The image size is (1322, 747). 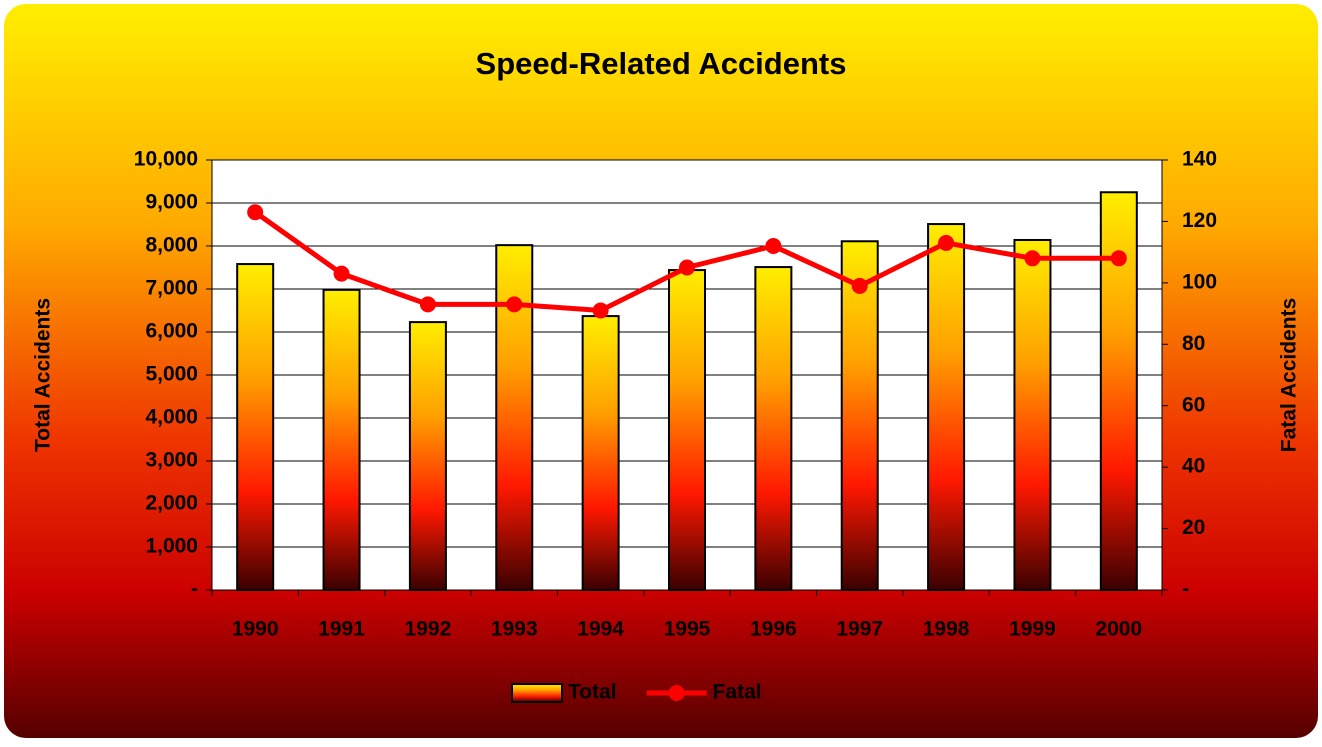 What do you see at coordinates (171, 417) in the screenshot?
I see `y-tick-label: 4,000` at bounding box center [171, 417].